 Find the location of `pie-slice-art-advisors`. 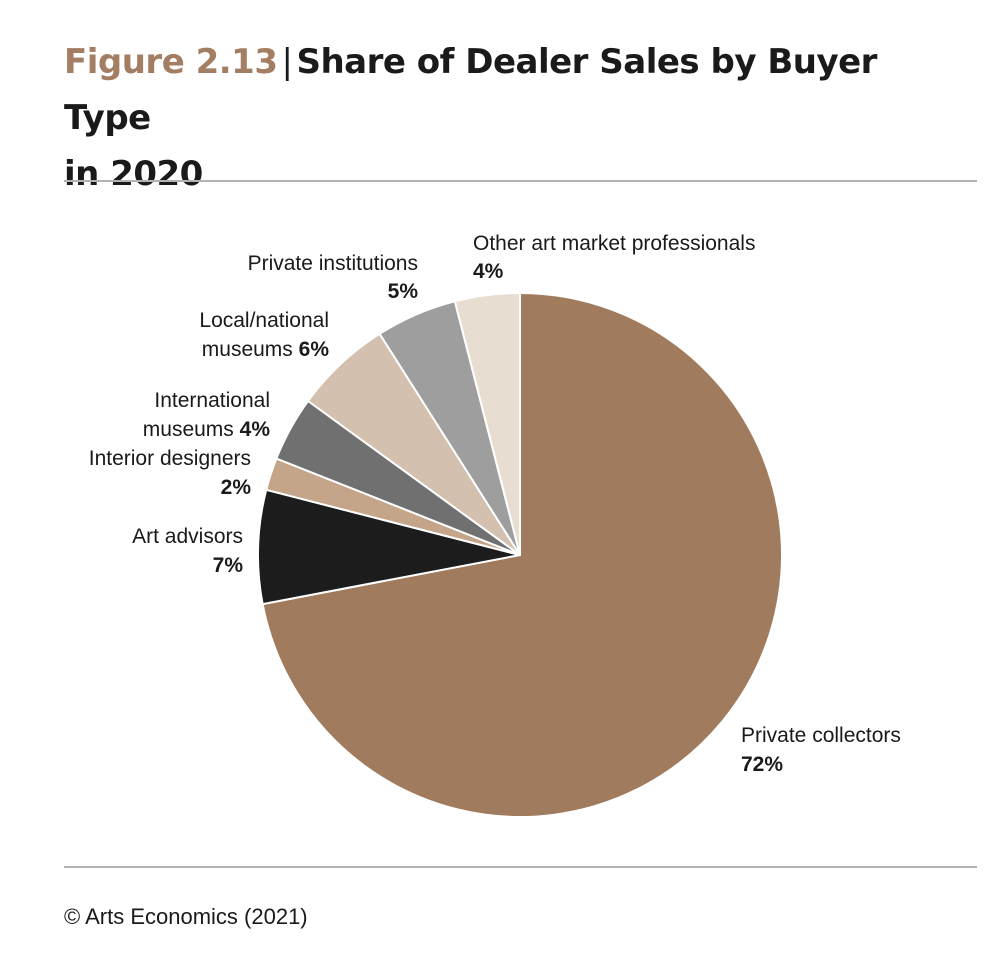

pie-slice-art-advisors is located at coordinates (389, 547).